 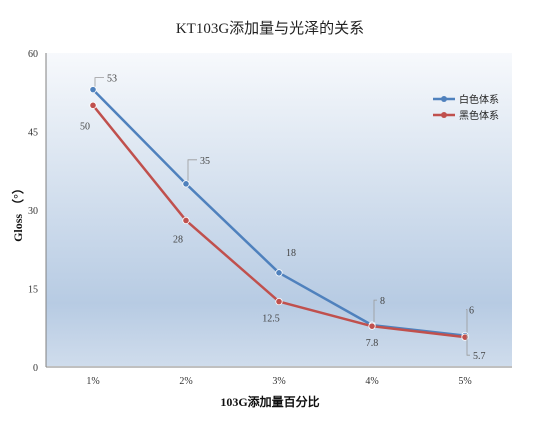 I want to click on legend-item: 白色体系, so click(x=466, y=99).